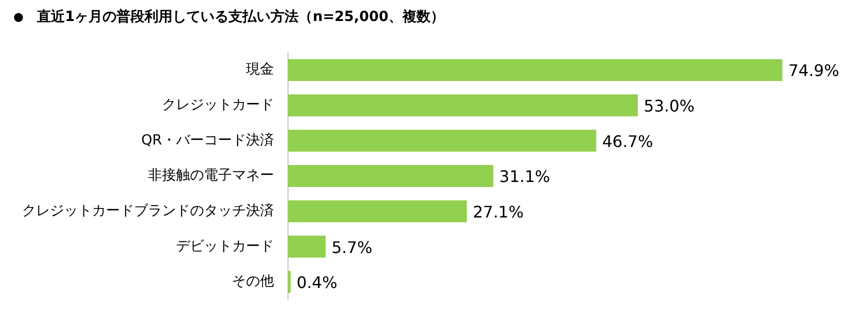  Describe the element at coordinates (669, 106) in the screenshot. I see `data-label: 53.0%` at that location.